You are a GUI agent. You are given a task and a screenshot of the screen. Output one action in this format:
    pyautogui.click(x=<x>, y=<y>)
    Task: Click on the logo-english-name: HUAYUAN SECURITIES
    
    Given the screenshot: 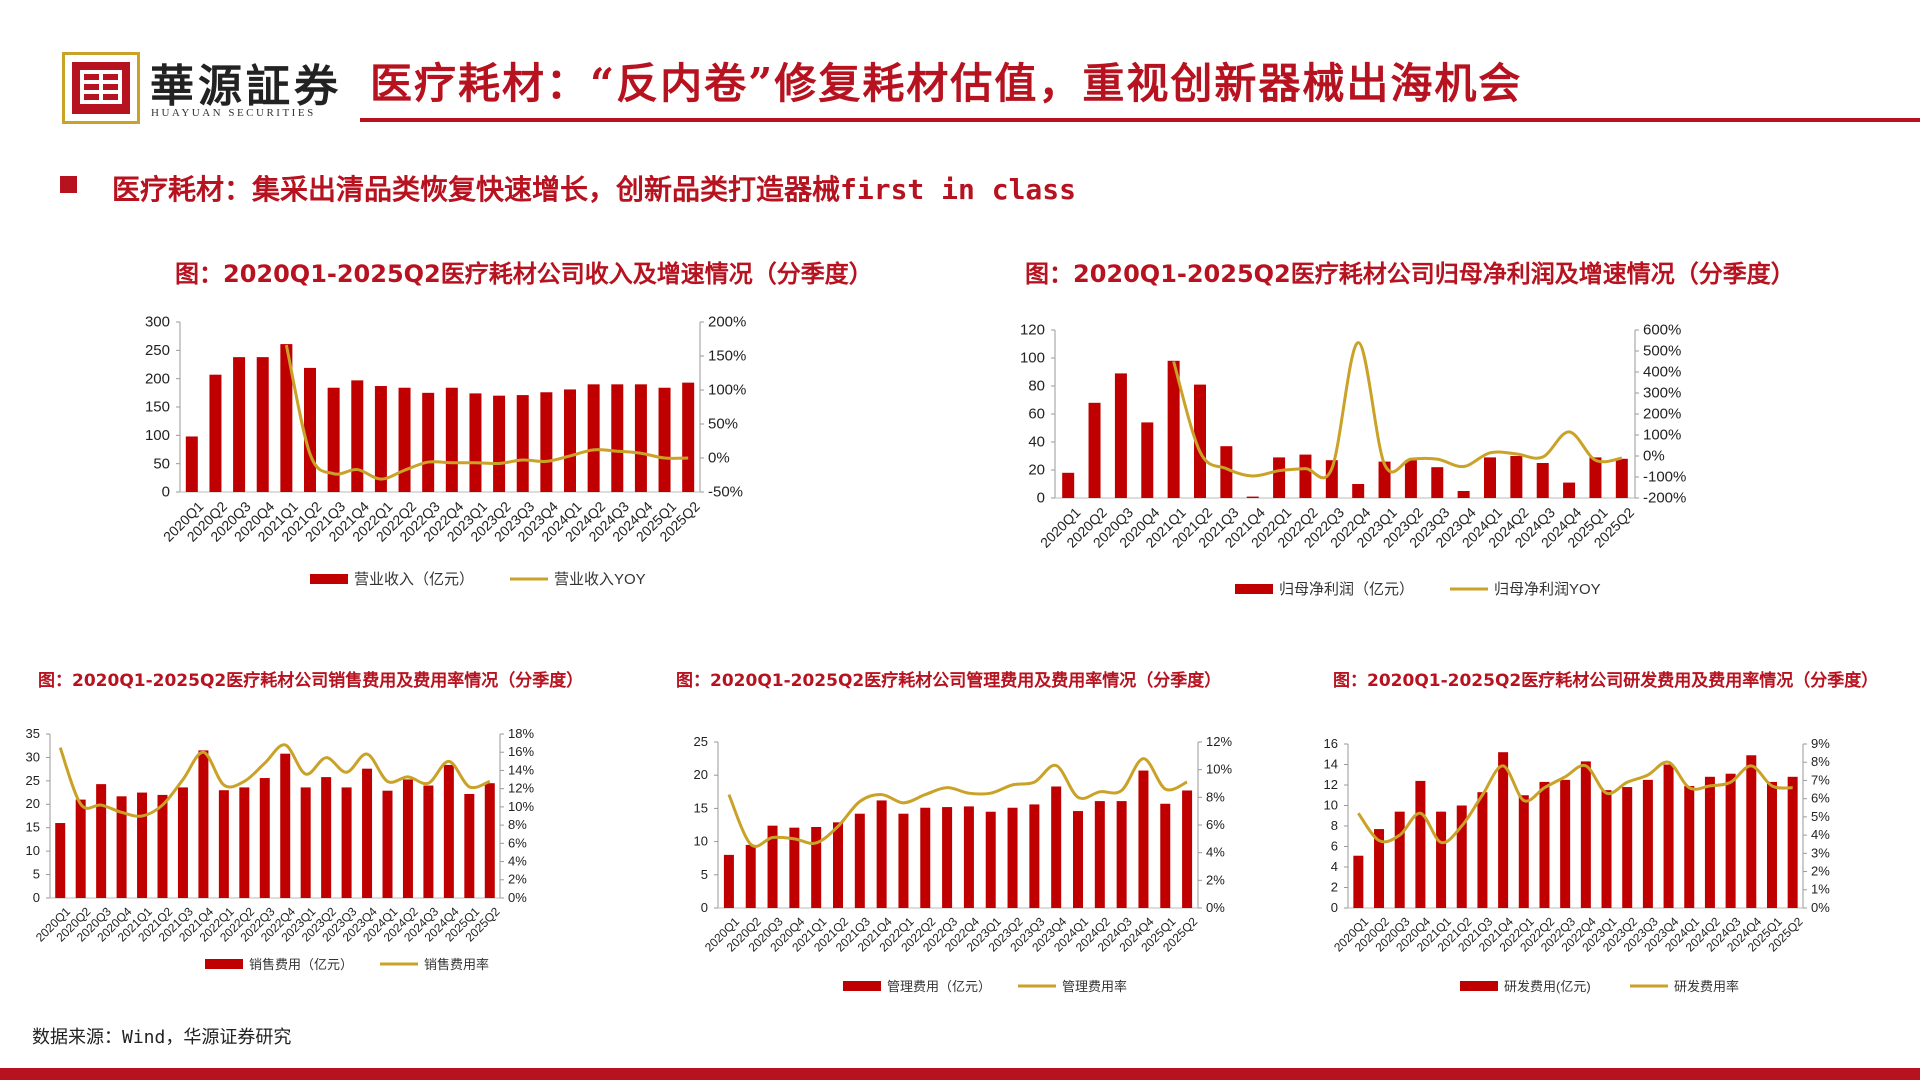 What is the action you would take?
    pyautogui.click(x=233, y=113)
    